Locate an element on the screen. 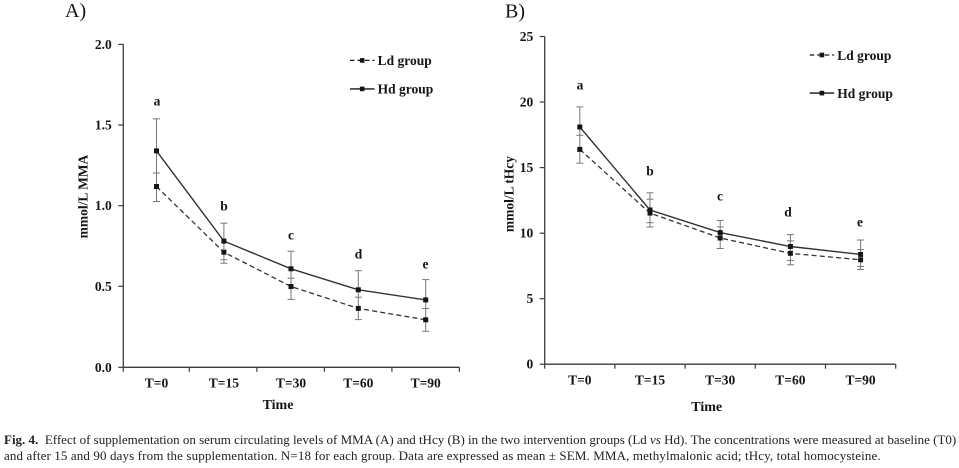 The width and height of the screenshot is (959, 468). svg-text: 25 is located at coordinates (527, 36).